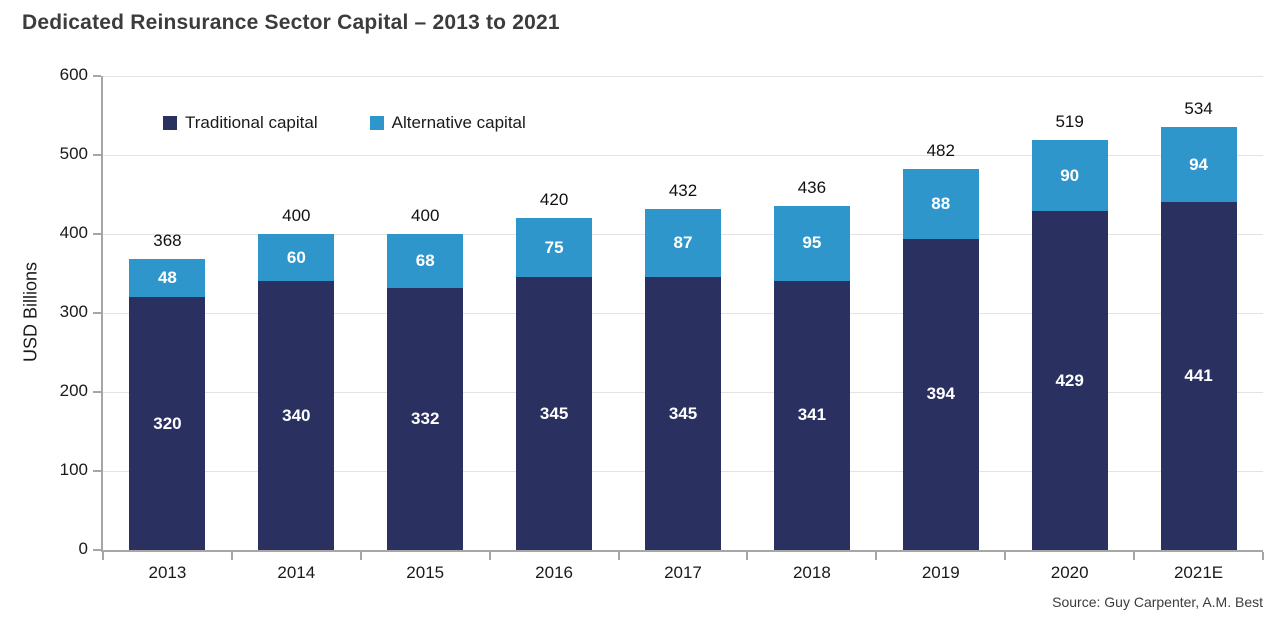  I want to click on total-label-2021E: 534, so click(1198, 109).